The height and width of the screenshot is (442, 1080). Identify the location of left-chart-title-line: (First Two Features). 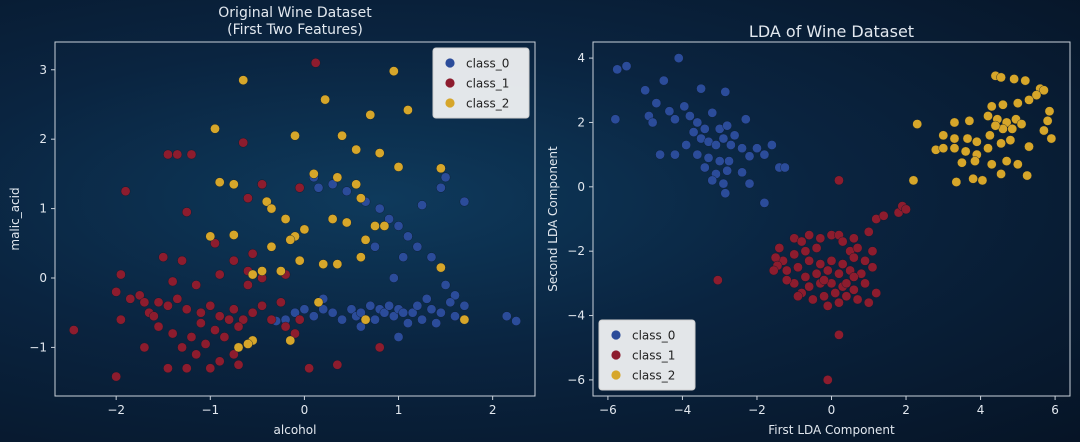
(295, 30).